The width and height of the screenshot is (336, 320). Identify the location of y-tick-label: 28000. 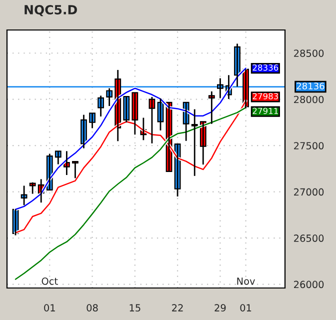
(309, 100).